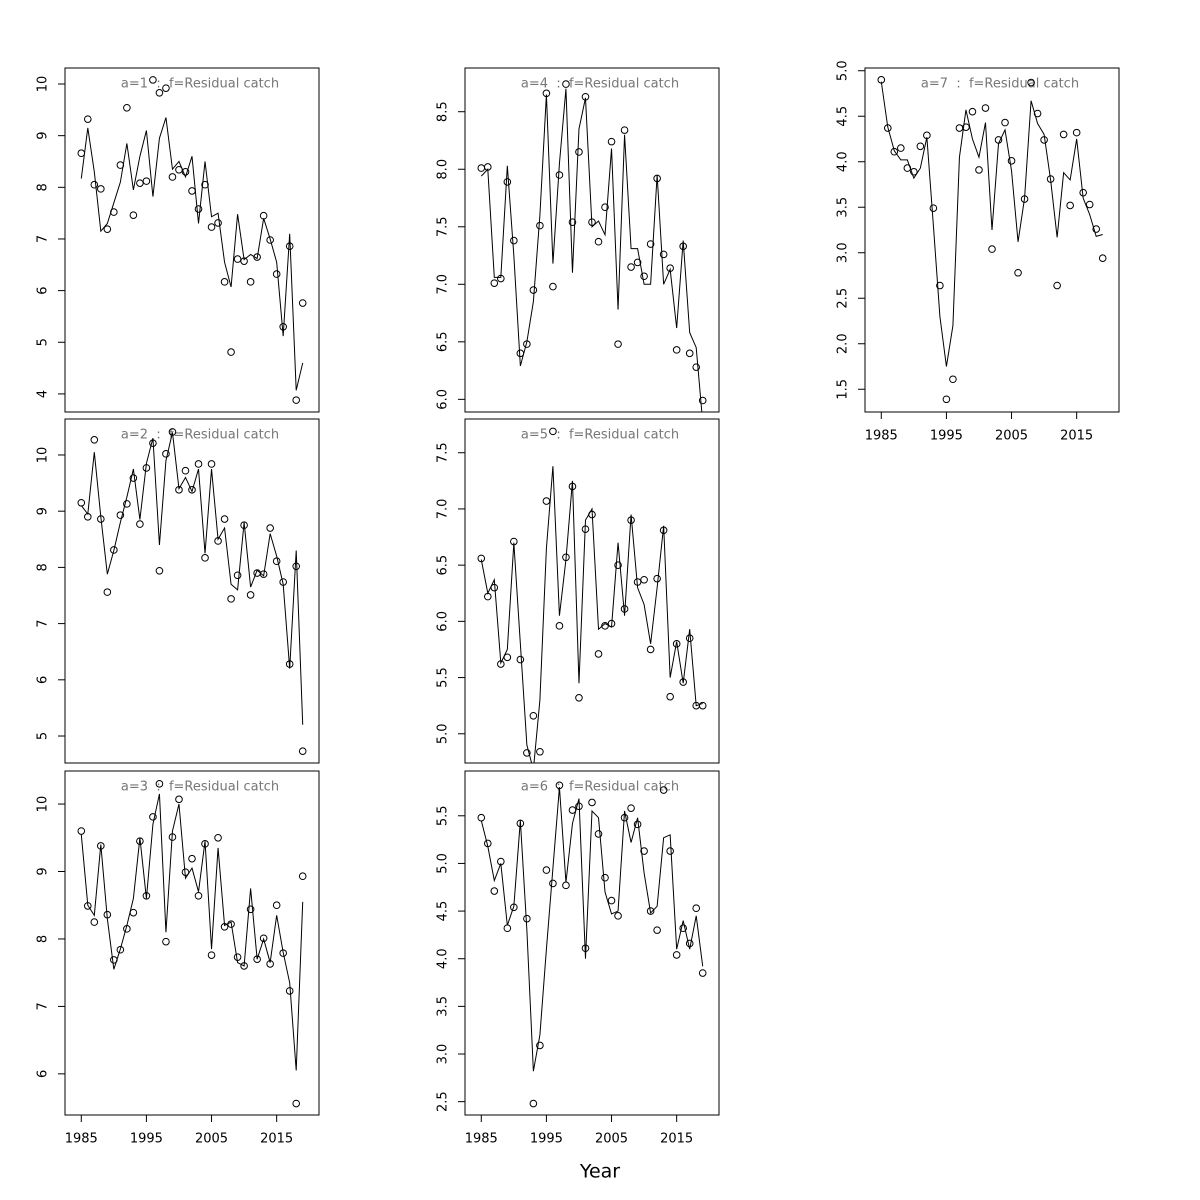 This screenshot has width=1200, height=1200. I want to click on panel-title: a=1 : f=Residual catch, so click(200, 84).